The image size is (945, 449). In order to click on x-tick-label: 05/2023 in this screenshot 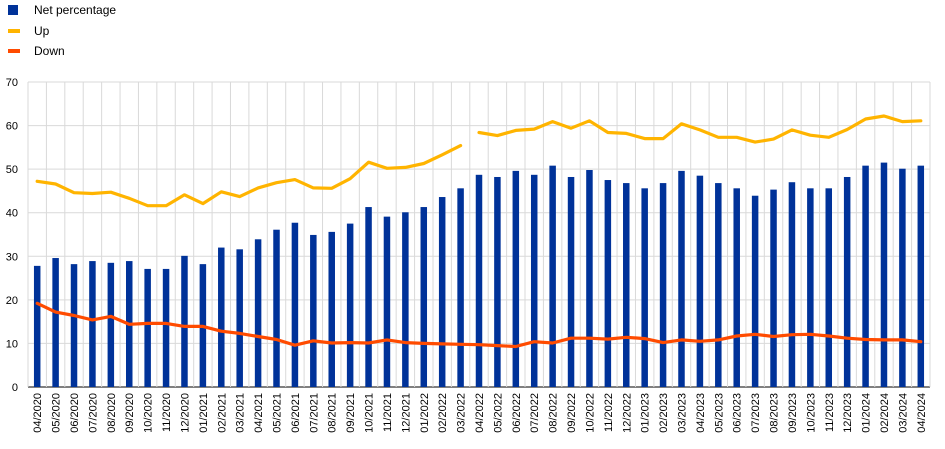, I will do `click(719, 413)`.